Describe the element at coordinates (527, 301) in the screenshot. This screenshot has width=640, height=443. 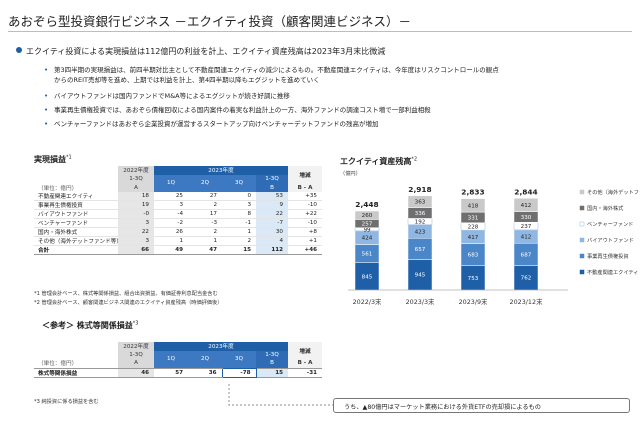
I see `category-label: 2023/12末` at that location.